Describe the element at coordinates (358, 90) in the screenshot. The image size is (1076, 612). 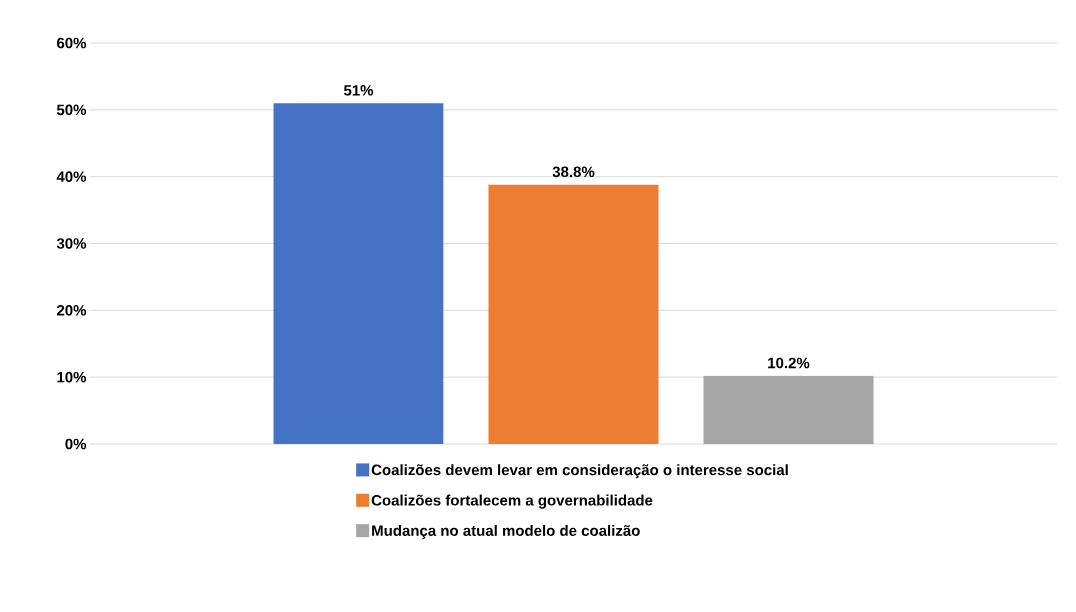
I see `data-label: 51%` at that location.